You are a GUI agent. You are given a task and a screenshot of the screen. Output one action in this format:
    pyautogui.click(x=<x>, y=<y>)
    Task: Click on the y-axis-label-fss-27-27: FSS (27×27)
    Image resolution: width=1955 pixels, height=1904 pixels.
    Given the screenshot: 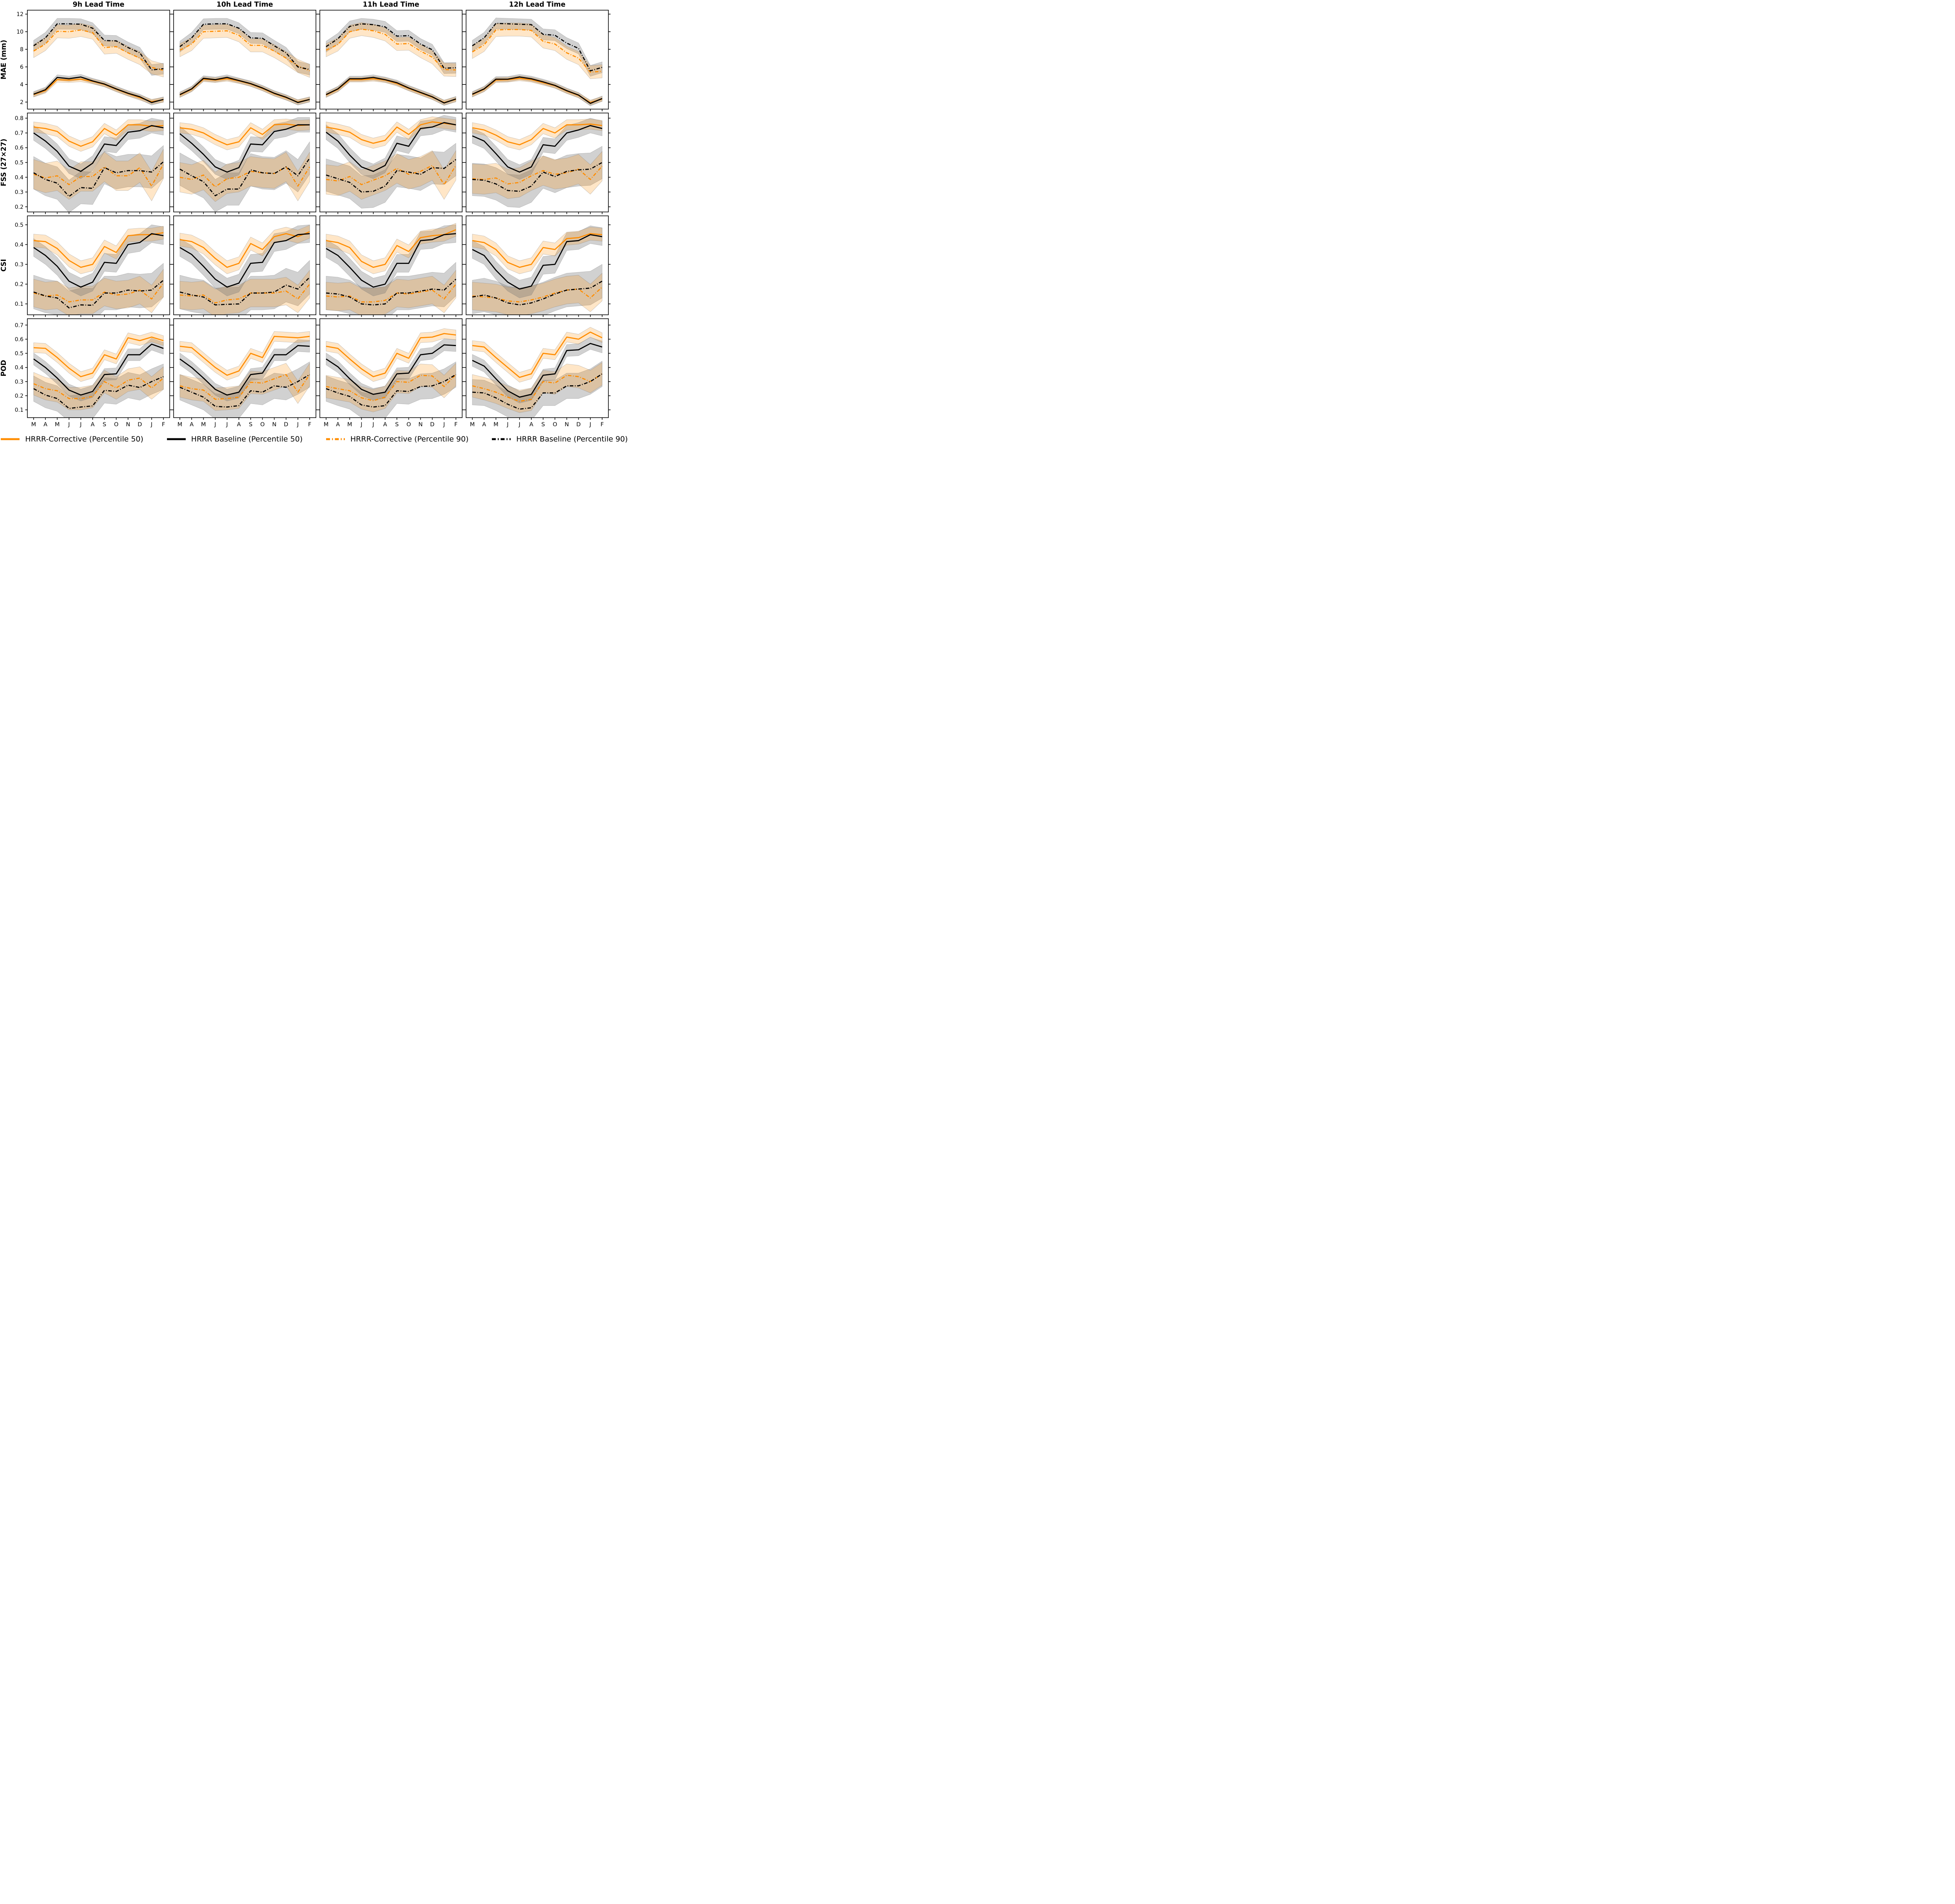 What is the action you would take?
    pyautogui.click(x=4, y=163)
    